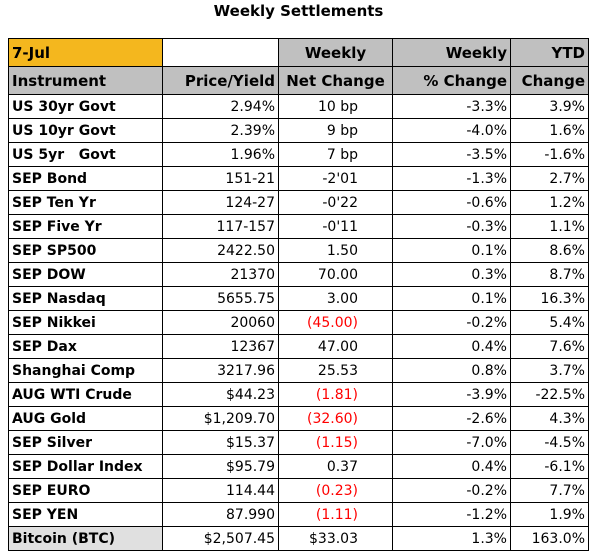 The image size is (597, 554). I want to click on table-cell: 7.6%, so click(549, 346).